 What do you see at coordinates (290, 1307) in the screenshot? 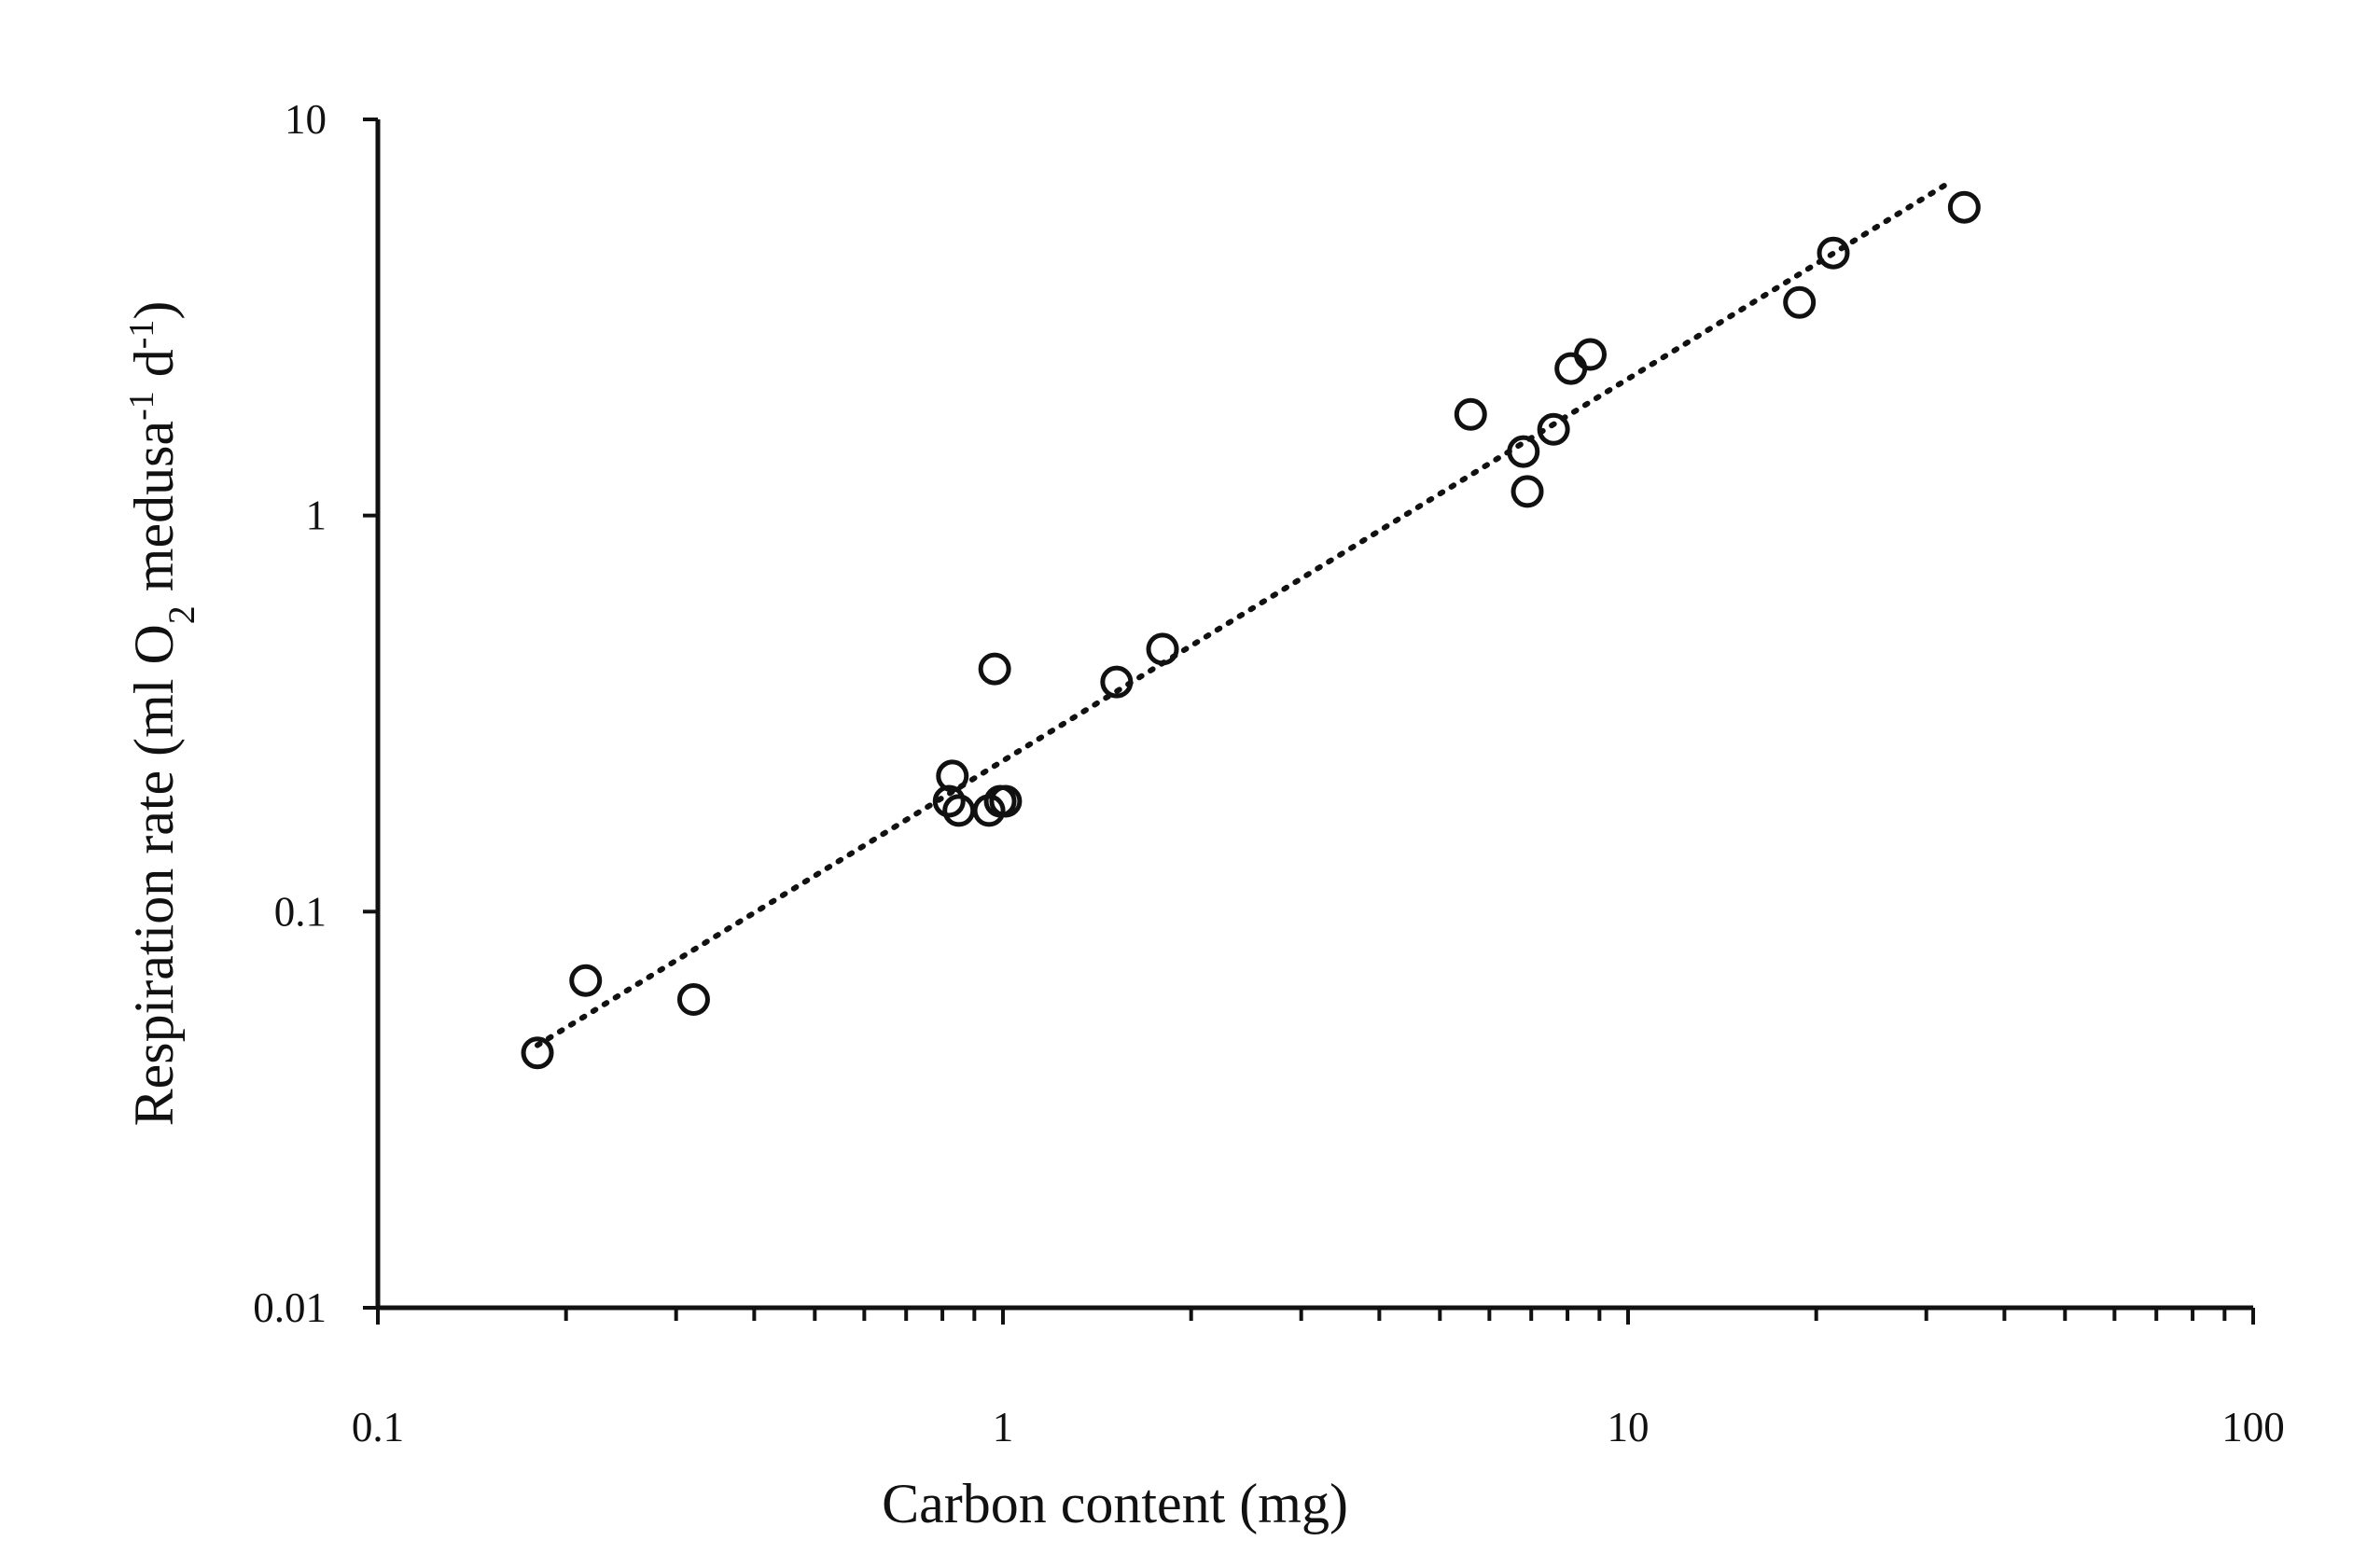
I see `y-tick-label: 0.01` at bounding box center [290, 1307].